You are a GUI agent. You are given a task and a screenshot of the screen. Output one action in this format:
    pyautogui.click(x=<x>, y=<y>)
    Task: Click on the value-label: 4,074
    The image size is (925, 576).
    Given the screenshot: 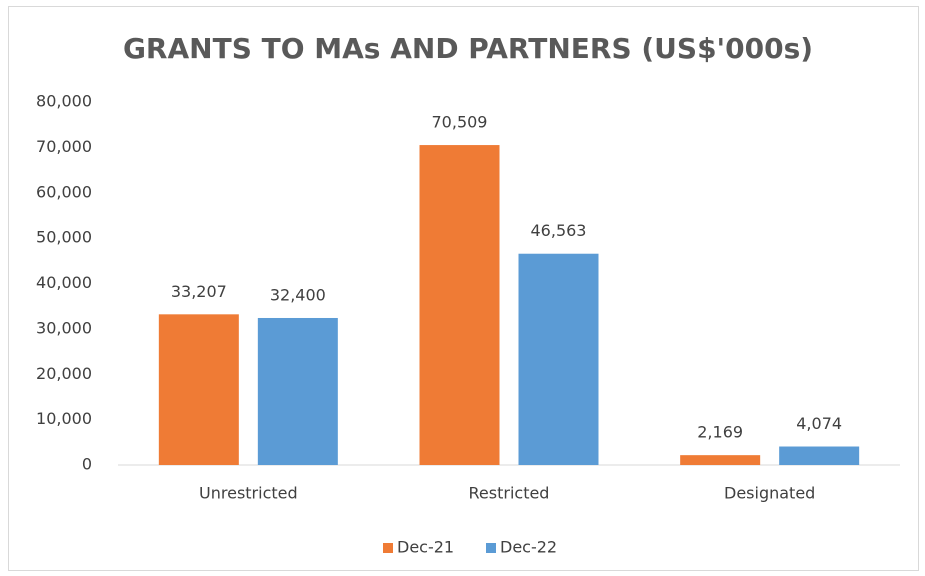 What is the action you would take?
    pyautogui.click(x=819, y=423)
    